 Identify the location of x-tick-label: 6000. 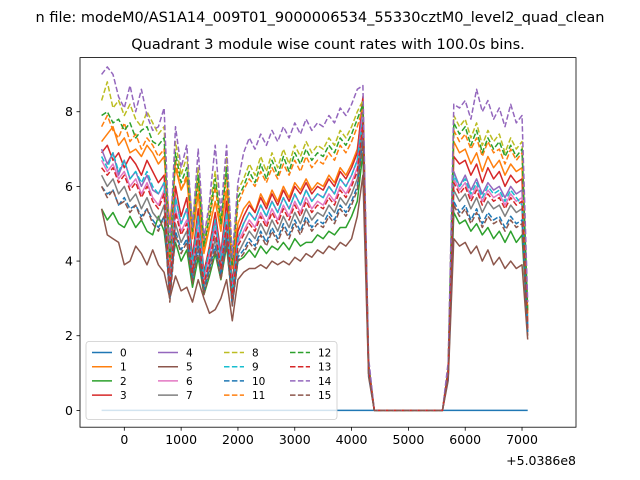
(465, 439).